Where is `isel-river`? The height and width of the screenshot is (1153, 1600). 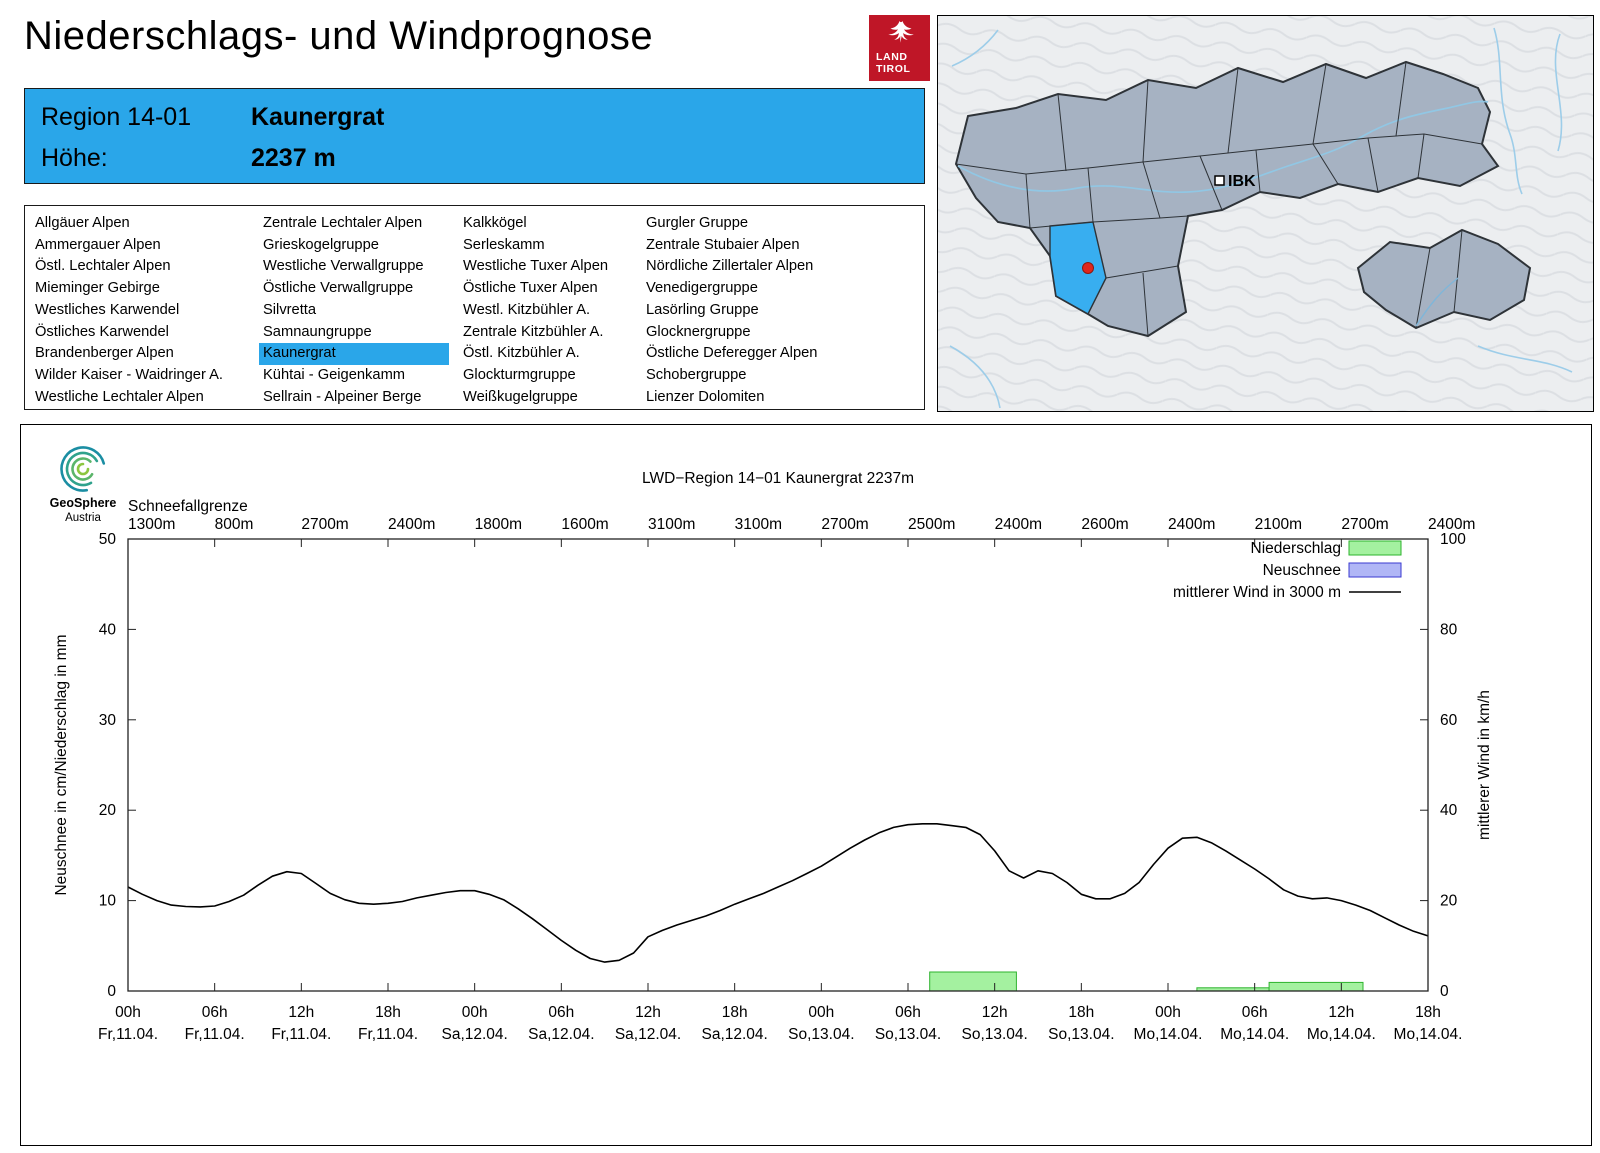
isel-river is located at coordinates (1437, 302).